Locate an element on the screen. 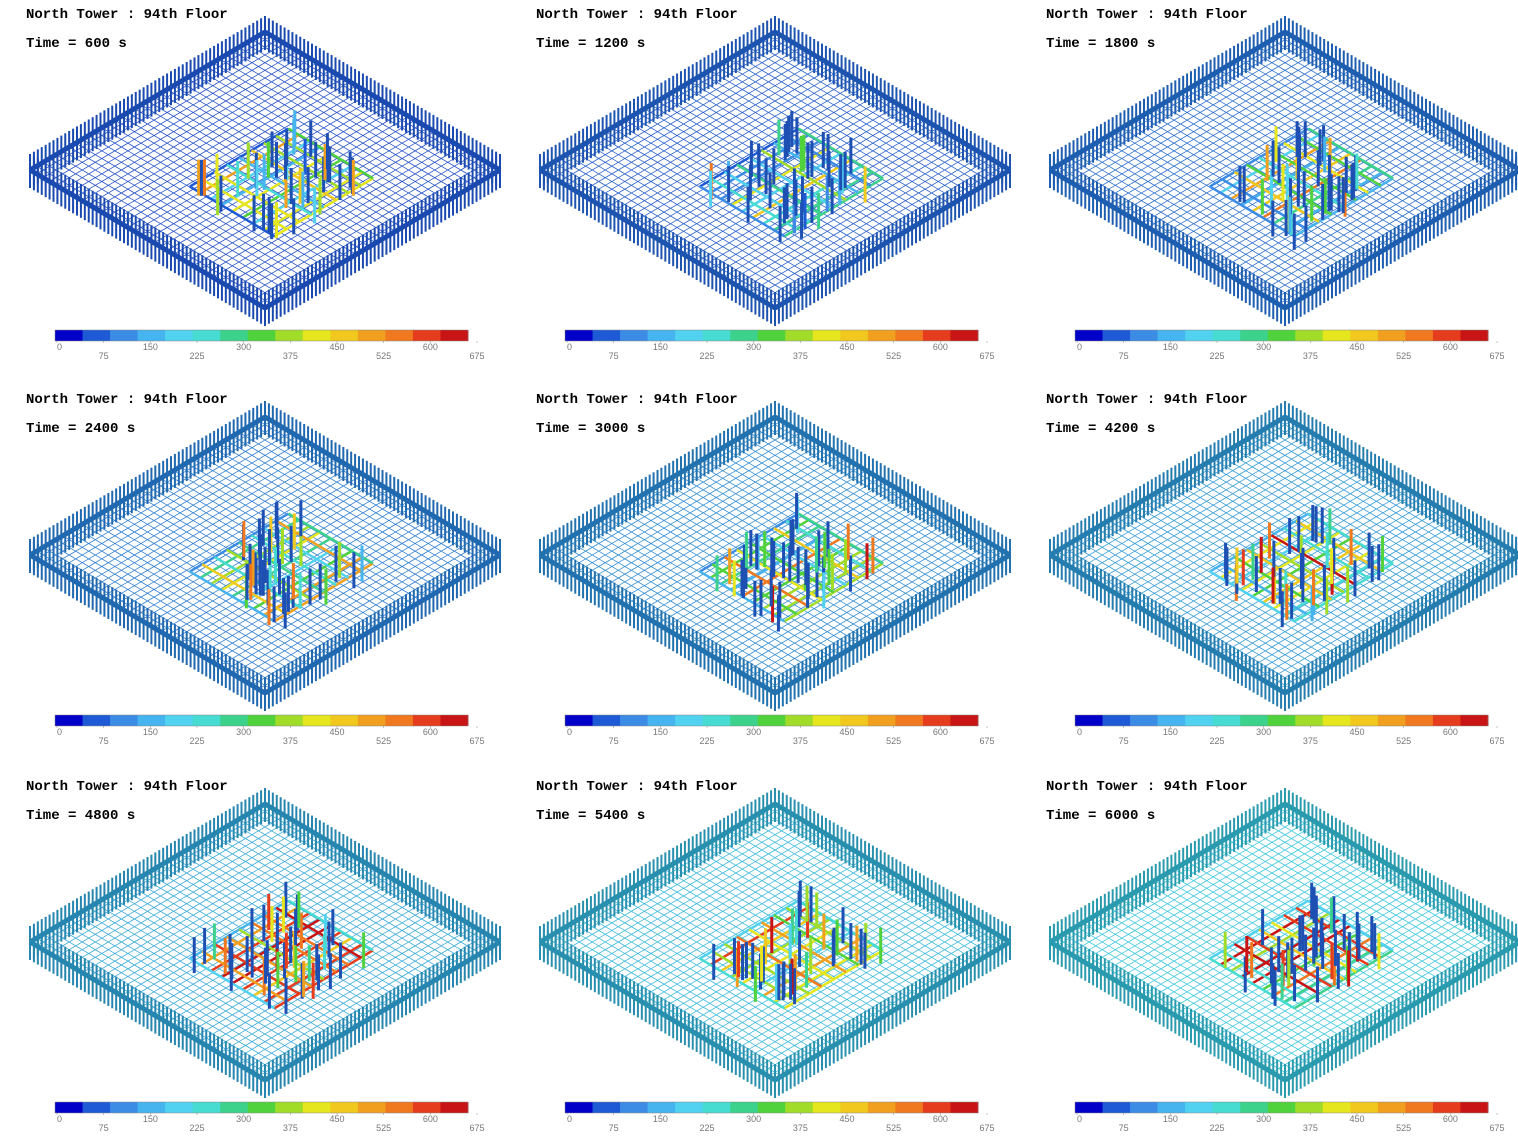  time-label: Time = 600 s is located at coordinates (76, 44).